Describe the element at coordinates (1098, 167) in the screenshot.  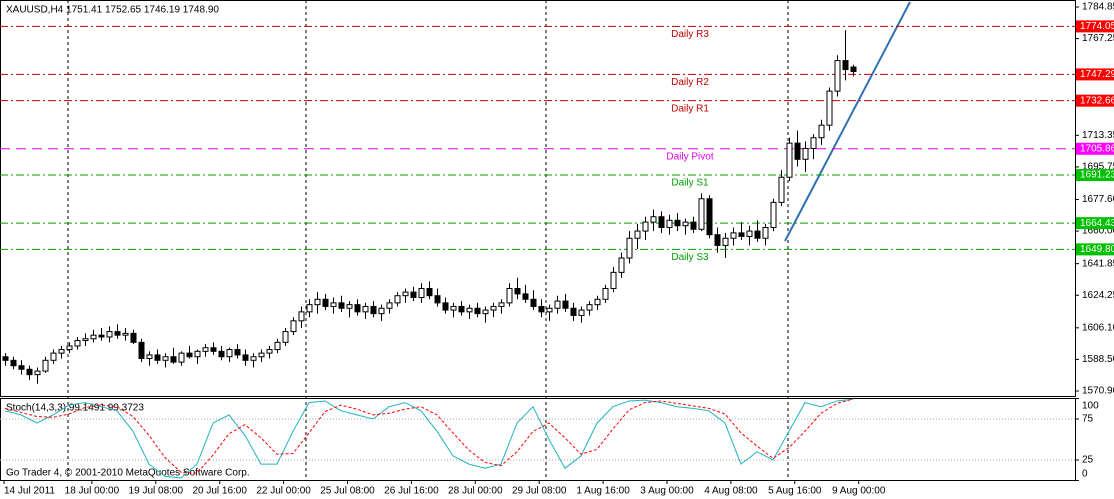
I see `y-tick-label: 1695.75` at that location.